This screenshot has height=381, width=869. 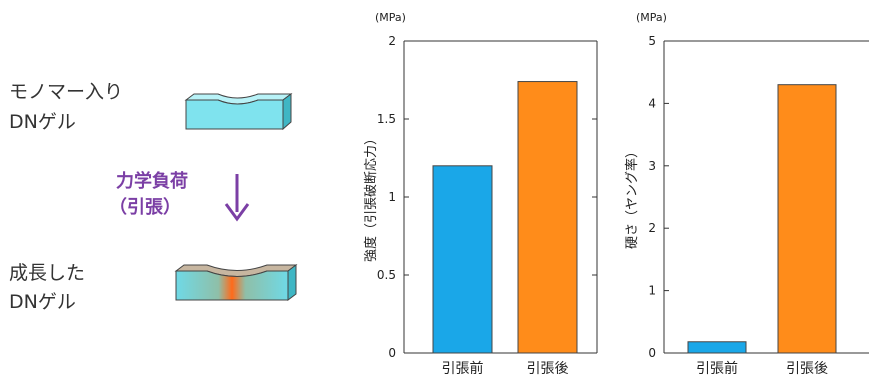 What do you see at coordinates (386, 275) in the screenshot?
I see `y-tick-label: 0.5` at bounding box center [386, 275].